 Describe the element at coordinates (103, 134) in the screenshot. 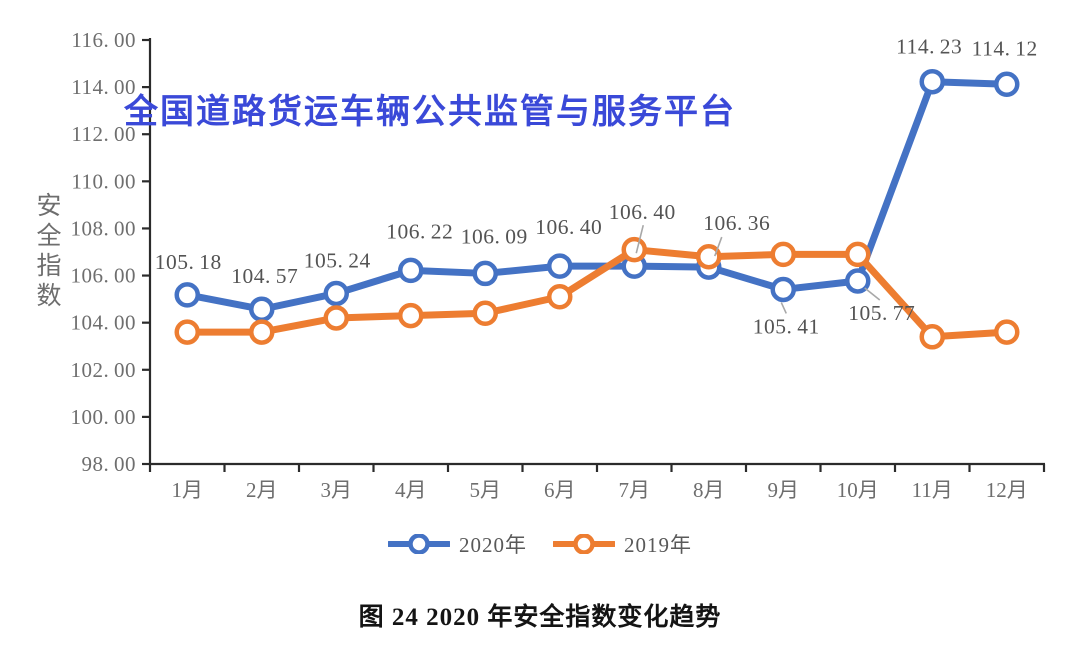

I see `svg-text: 112. 00` at that location.